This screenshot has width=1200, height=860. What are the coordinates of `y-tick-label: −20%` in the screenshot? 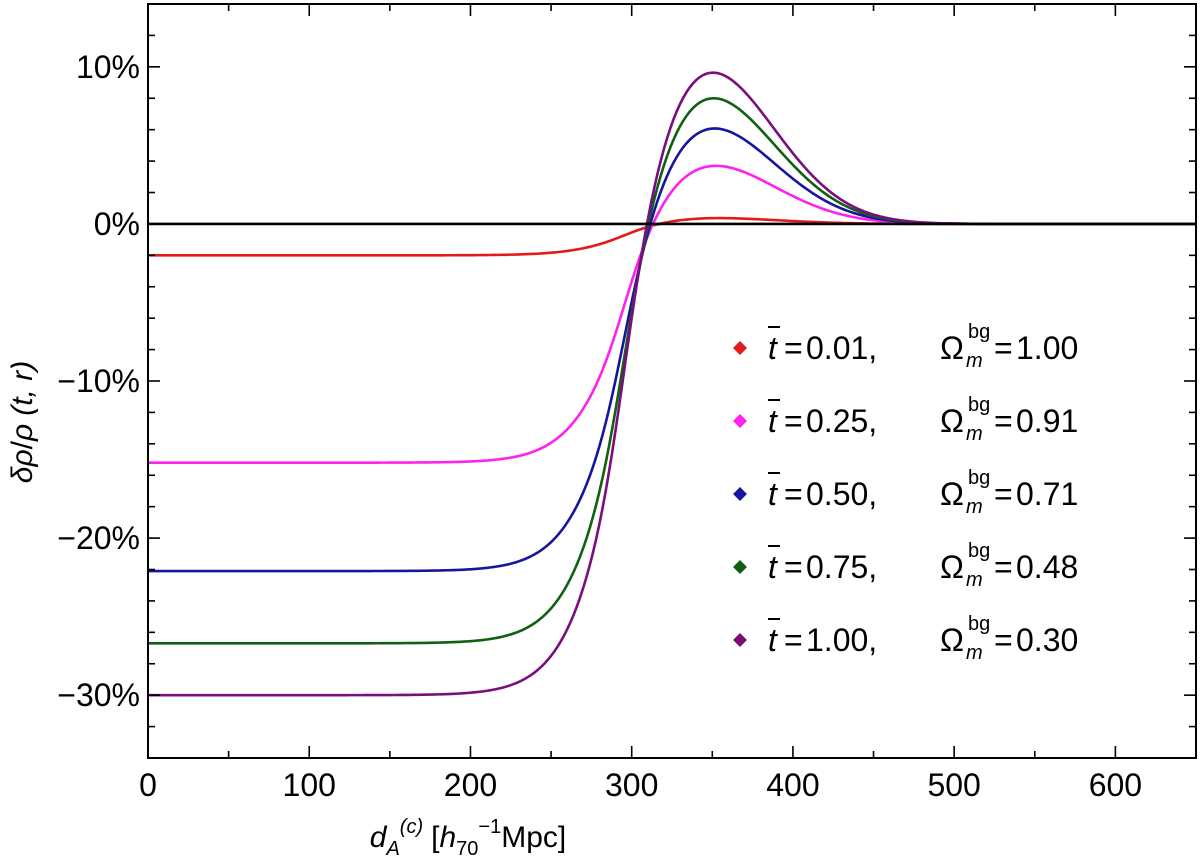 It's located at (98, 538).